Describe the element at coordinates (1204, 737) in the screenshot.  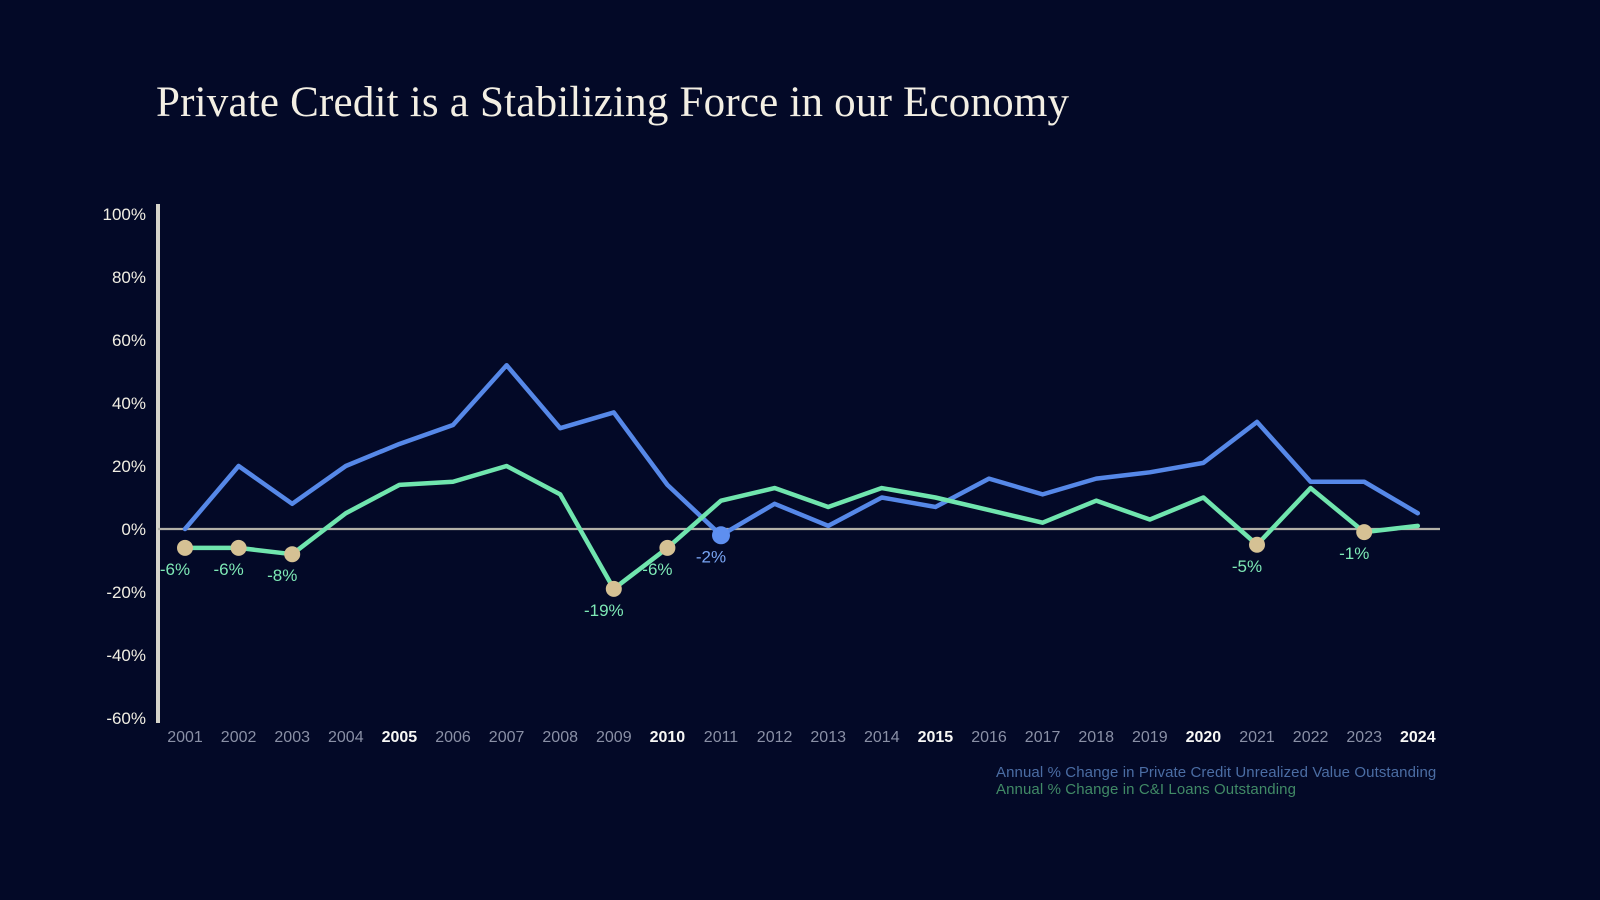
I see `x-axis-label-2020: 2020` at that location.